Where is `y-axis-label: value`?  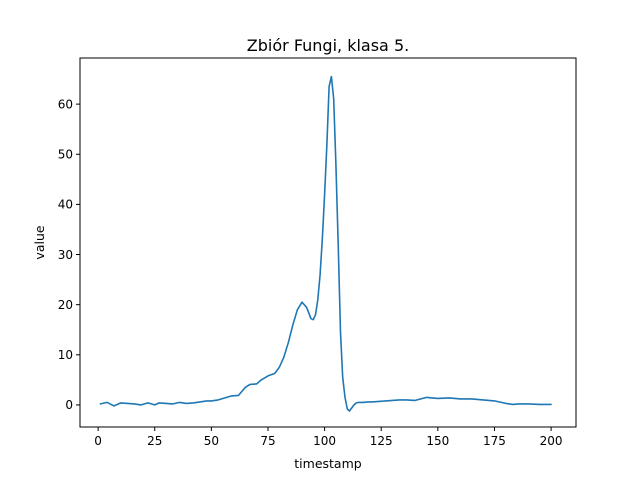 y-axis-label: value is located at coordinates (39, 242).